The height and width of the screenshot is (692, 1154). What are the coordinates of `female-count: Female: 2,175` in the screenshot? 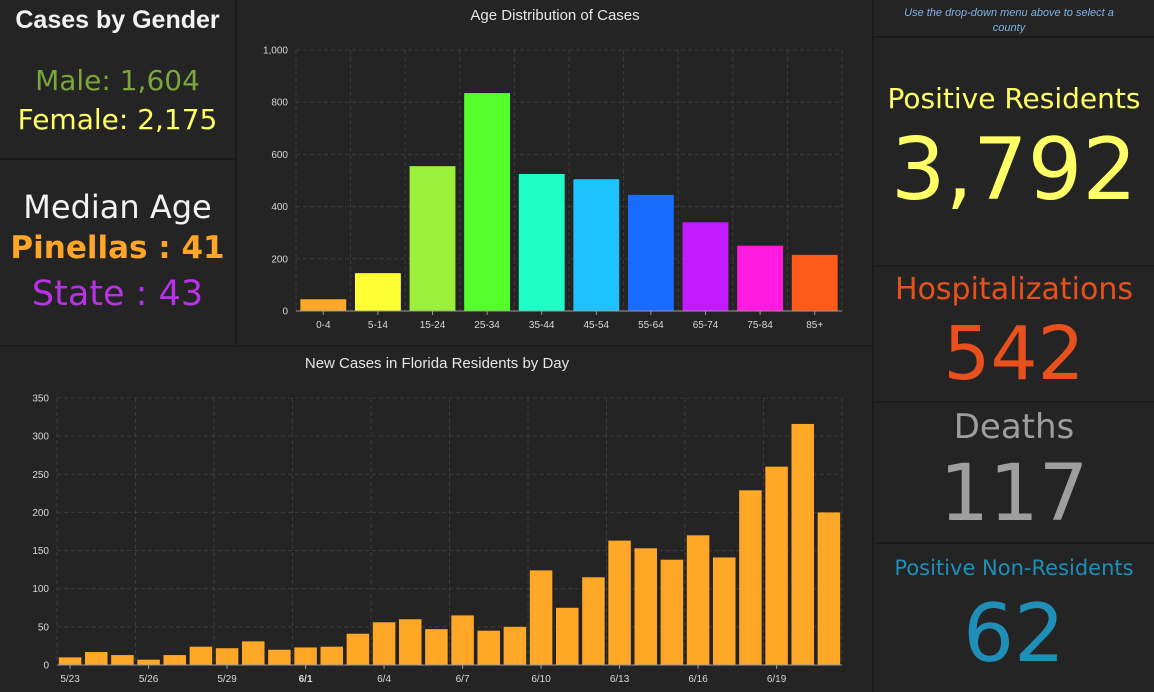 It's located at (117, 119).